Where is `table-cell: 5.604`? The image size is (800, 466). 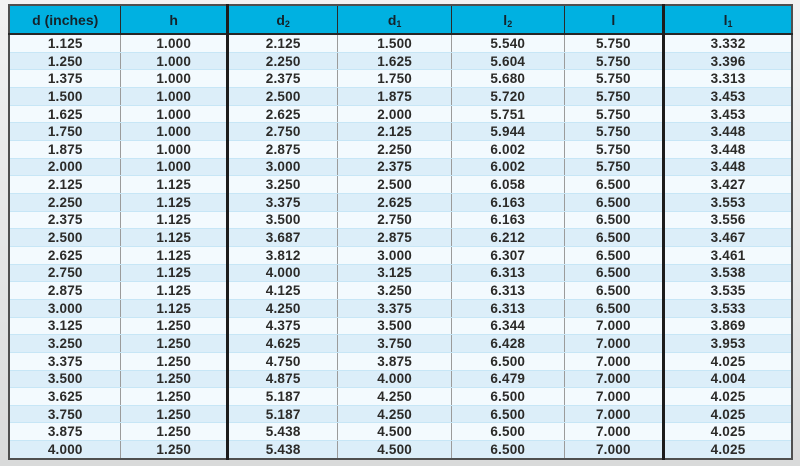
table-cell: 5.604 is located at coordinates (507, 61).